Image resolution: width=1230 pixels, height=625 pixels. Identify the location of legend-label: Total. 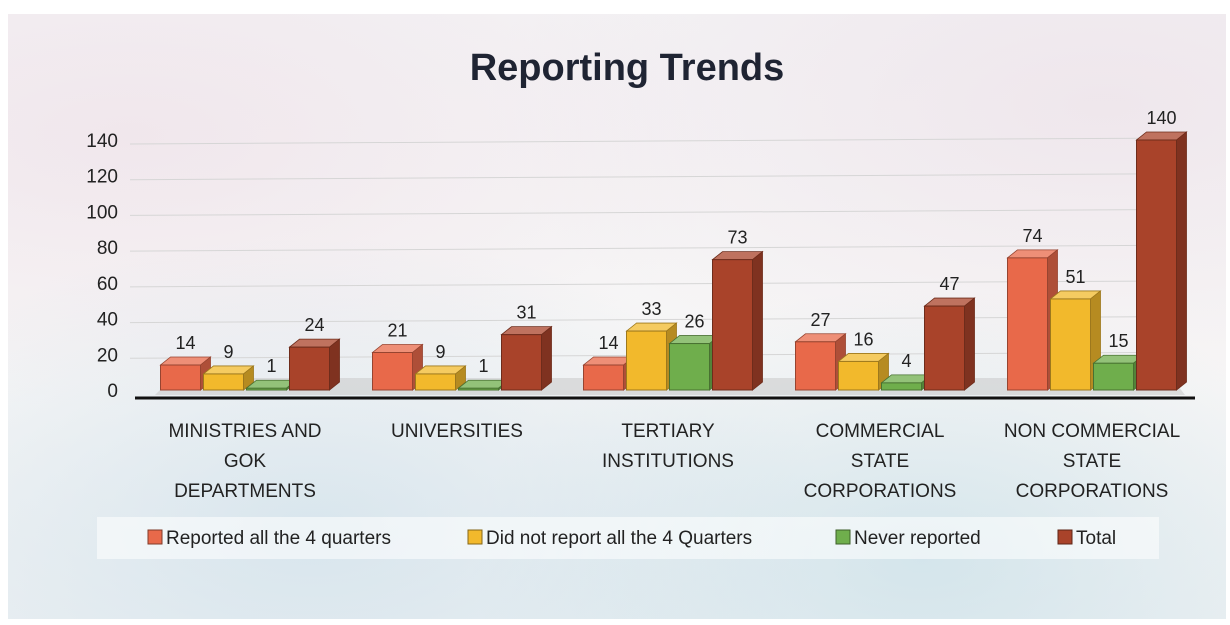
(1096, 538).